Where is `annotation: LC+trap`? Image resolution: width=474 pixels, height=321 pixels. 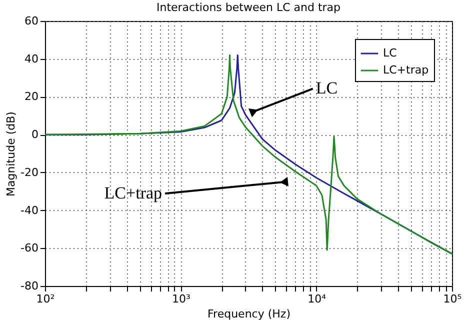 annotation: LC+trap is located at coordinates (133, 192).